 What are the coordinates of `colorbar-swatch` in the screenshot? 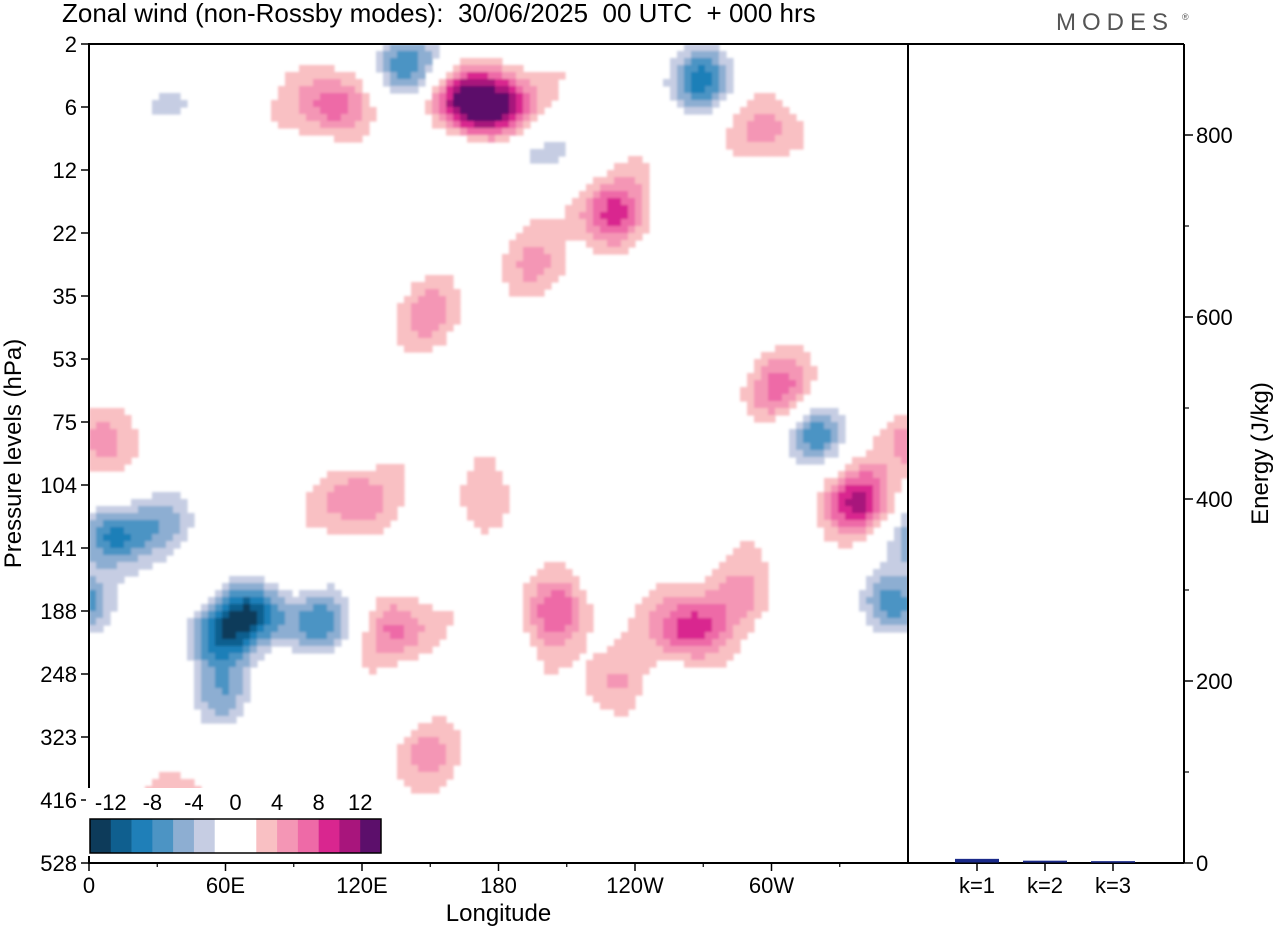 It's located at (101, 836).